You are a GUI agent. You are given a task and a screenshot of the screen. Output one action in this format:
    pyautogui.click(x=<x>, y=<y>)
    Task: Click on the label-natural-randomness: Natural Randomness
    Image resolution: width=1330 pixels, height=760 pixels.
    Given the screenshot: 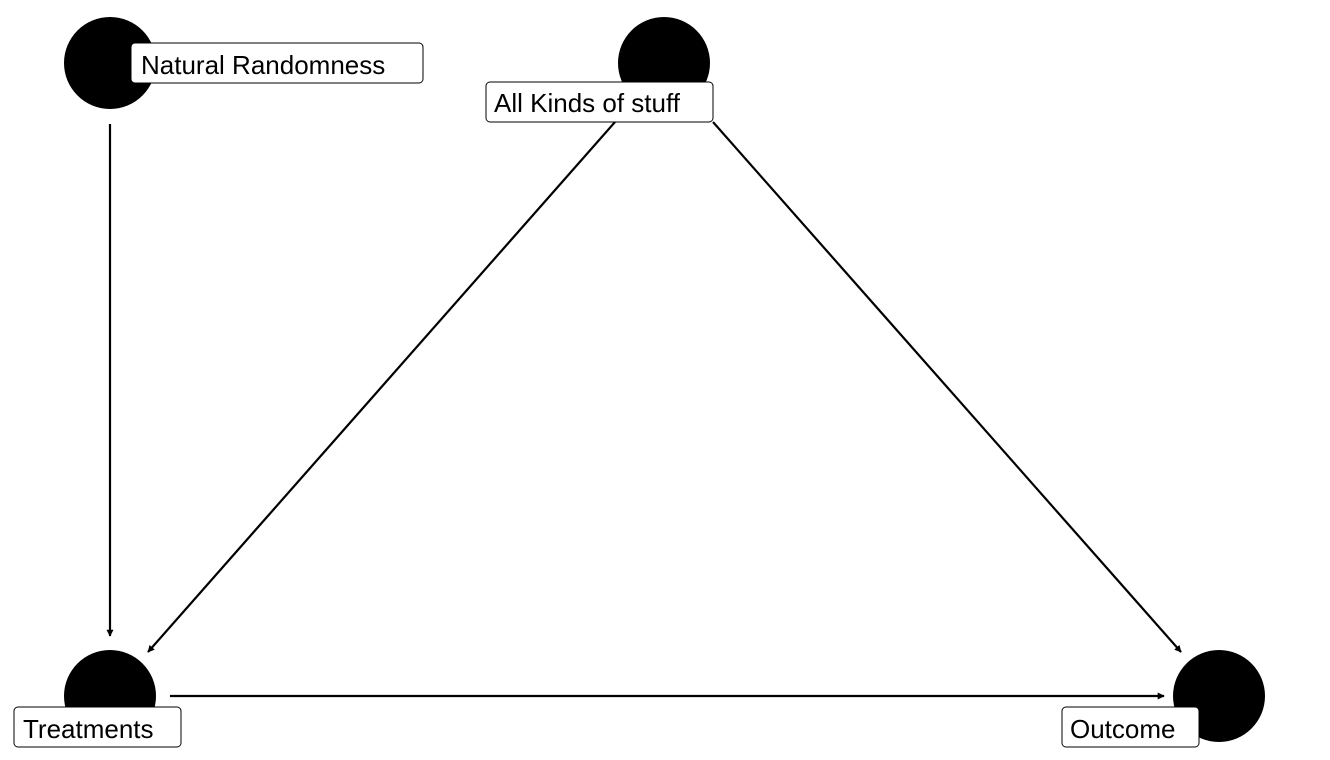 What is the action you would take?
    pyautogui.click(x=277, y=63)
    